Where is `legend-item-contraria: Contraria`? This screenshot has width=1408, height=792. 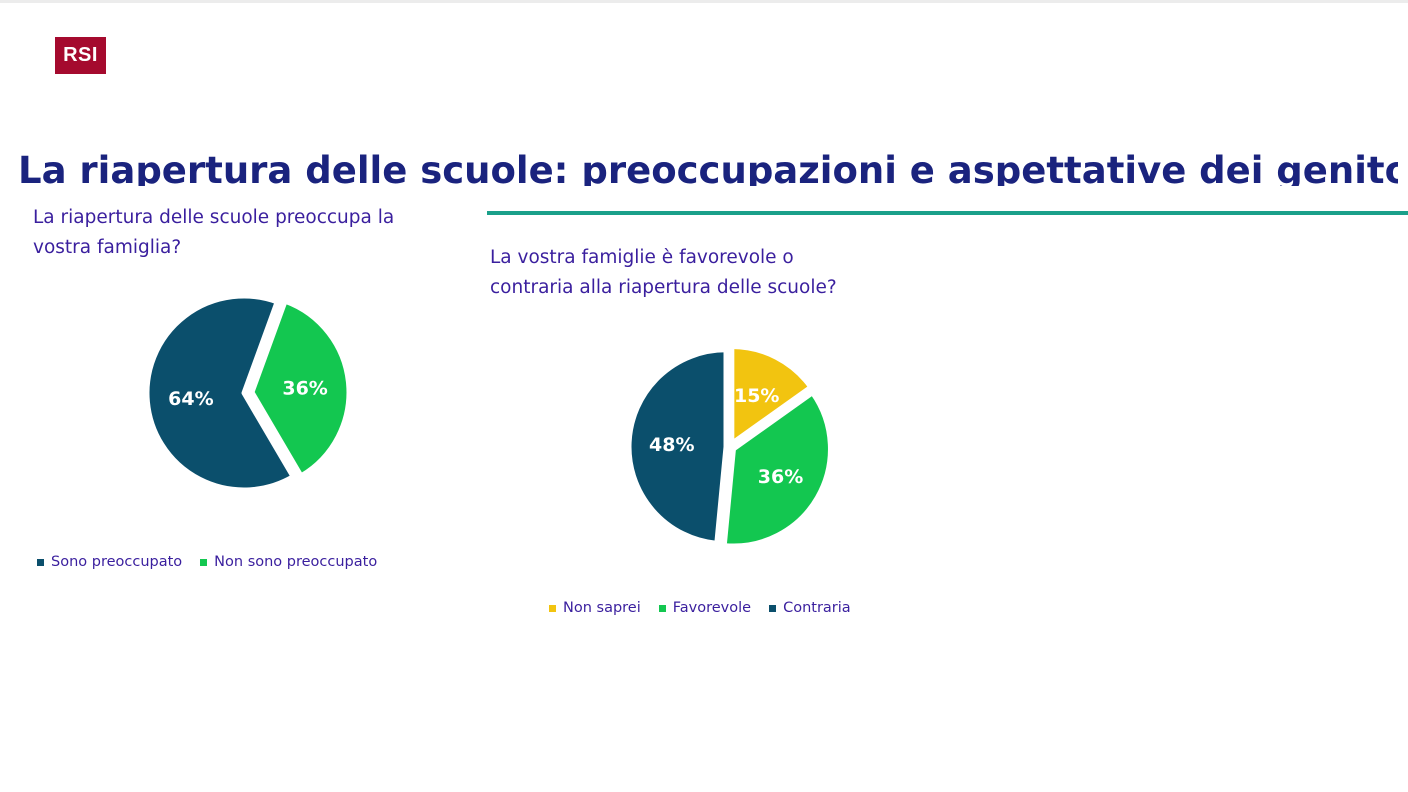
legend-item-contraria: Contraria is located at coordinates (810, 608).